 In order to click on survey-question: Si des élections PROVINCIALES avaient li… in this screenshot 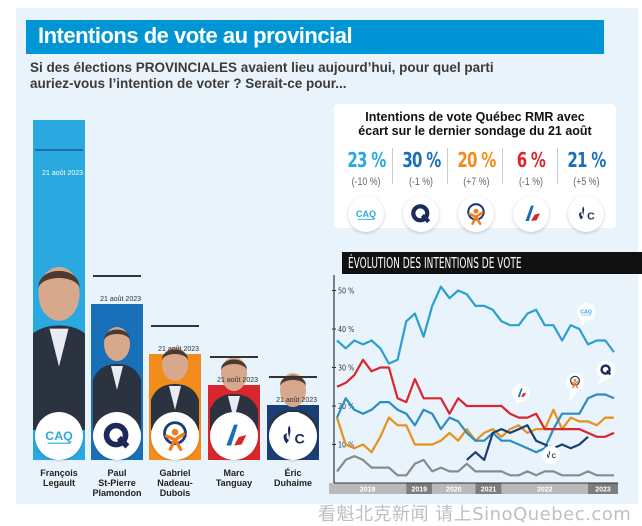, I will do `click(262, 75)`.